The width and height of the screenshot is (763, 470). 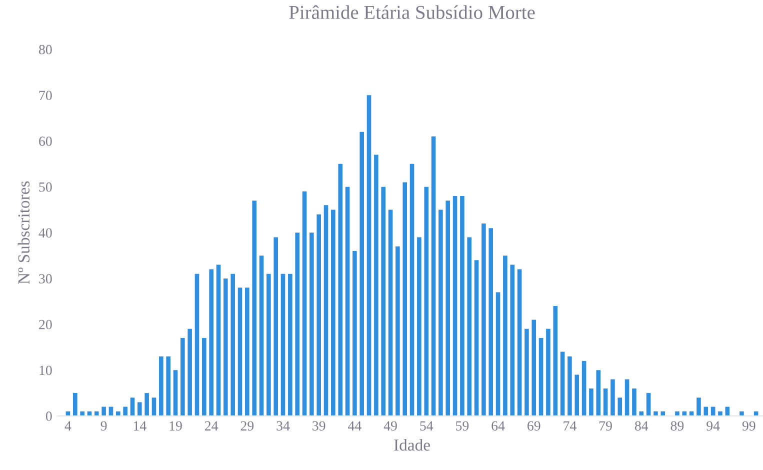 What do you see at coordinates (412, 444) in the screenshot?
I see `x-axis-title: Idade` at bounding box center [412, 444].